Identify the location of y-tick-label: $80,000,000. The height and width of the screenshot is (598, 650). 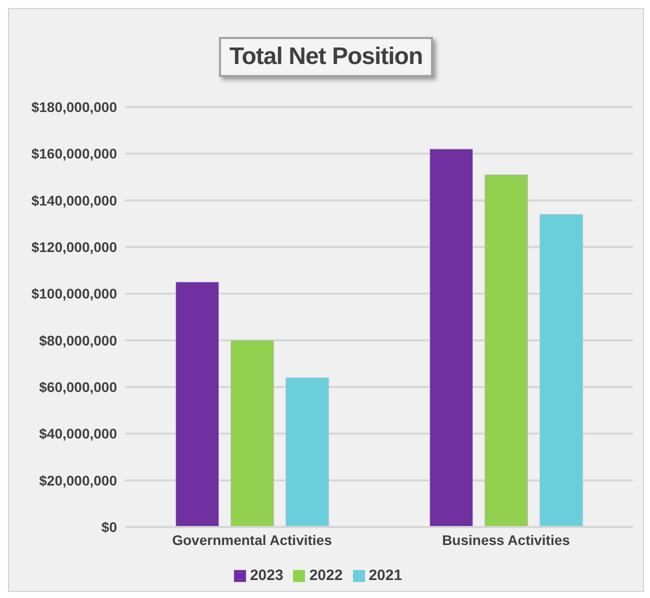
(78, 340).